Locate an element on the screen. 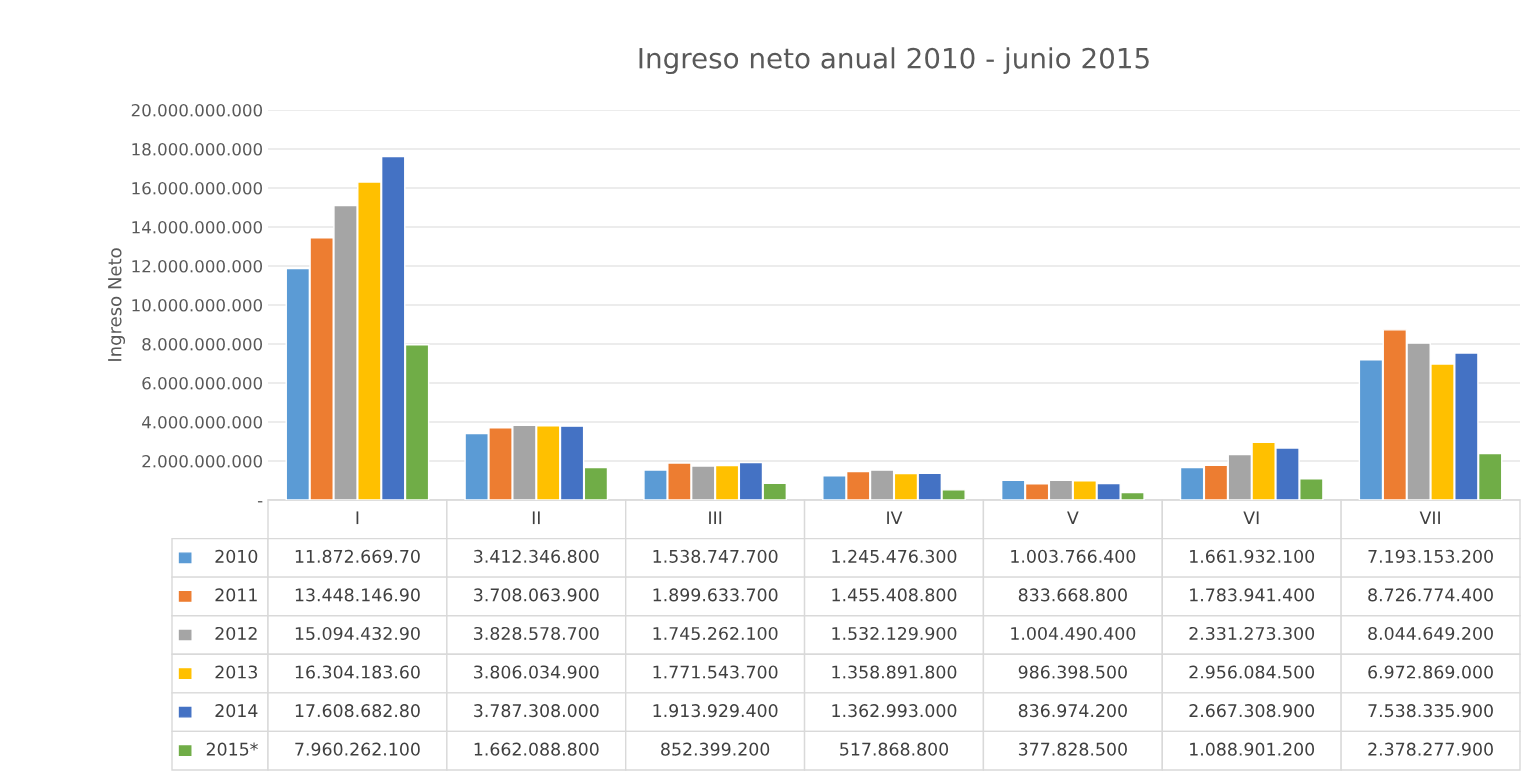 The width and height of the screenshot is (1530, 773). data-label: 3.787.308.000 is located at coordinates (536, 711).